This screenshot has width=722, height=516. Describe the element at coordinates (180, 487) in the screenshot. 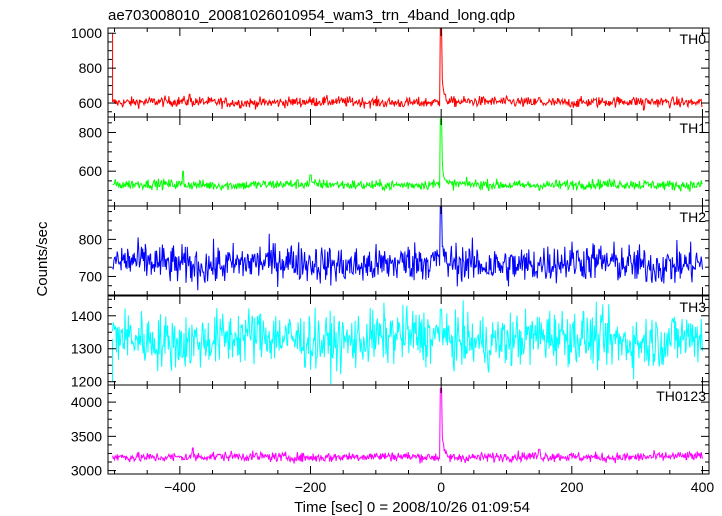

I see `x-tick-label: −400` at that location.